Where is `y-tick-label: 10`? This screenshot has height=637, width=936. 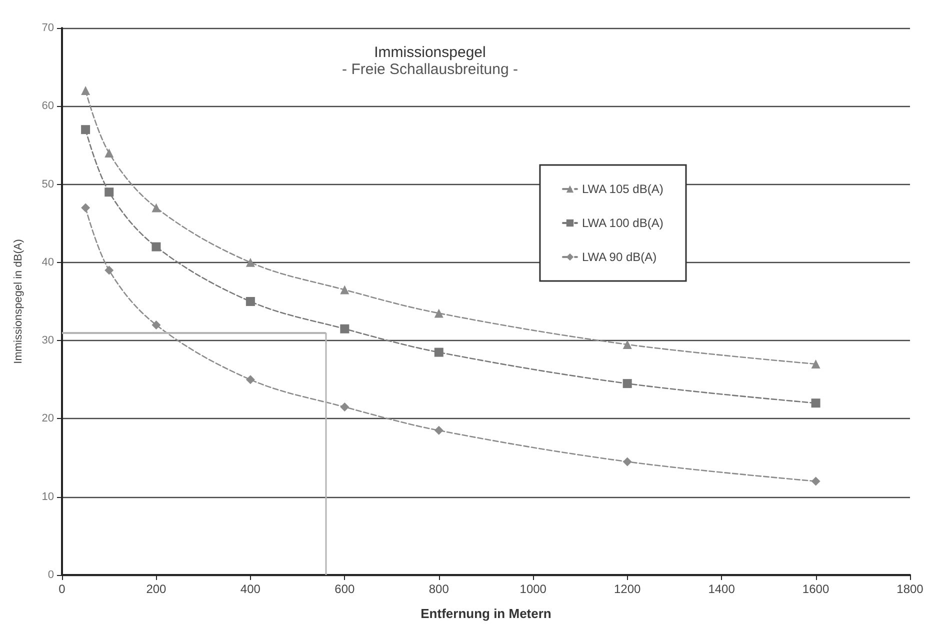 y-tick-label: 10 is located at coordinates (48, 496).